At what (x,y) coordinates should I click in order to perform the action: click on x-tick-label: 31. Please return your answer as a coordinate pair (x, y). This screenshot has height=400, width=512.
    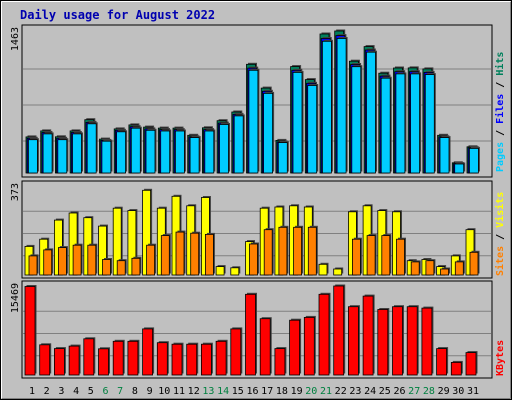
    Looking at the image, I should click on (473, 391).